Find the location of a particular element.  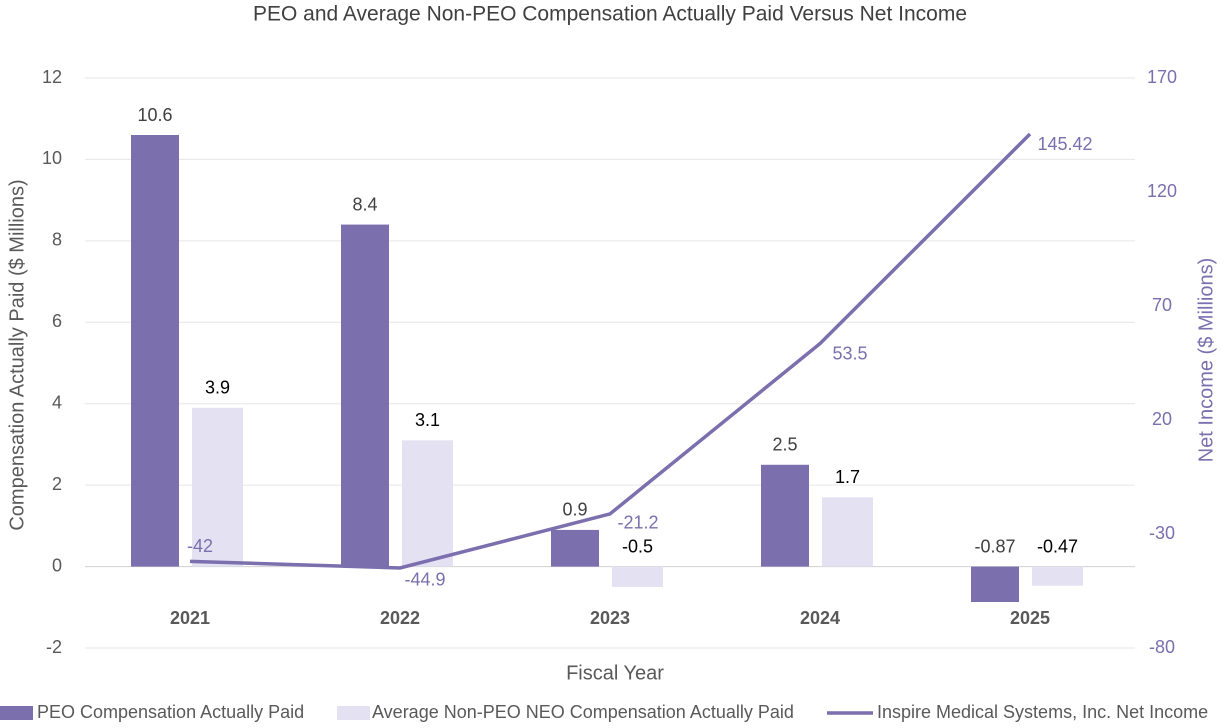

x-tick-label: 2023 is located at coordinates (610, 618).